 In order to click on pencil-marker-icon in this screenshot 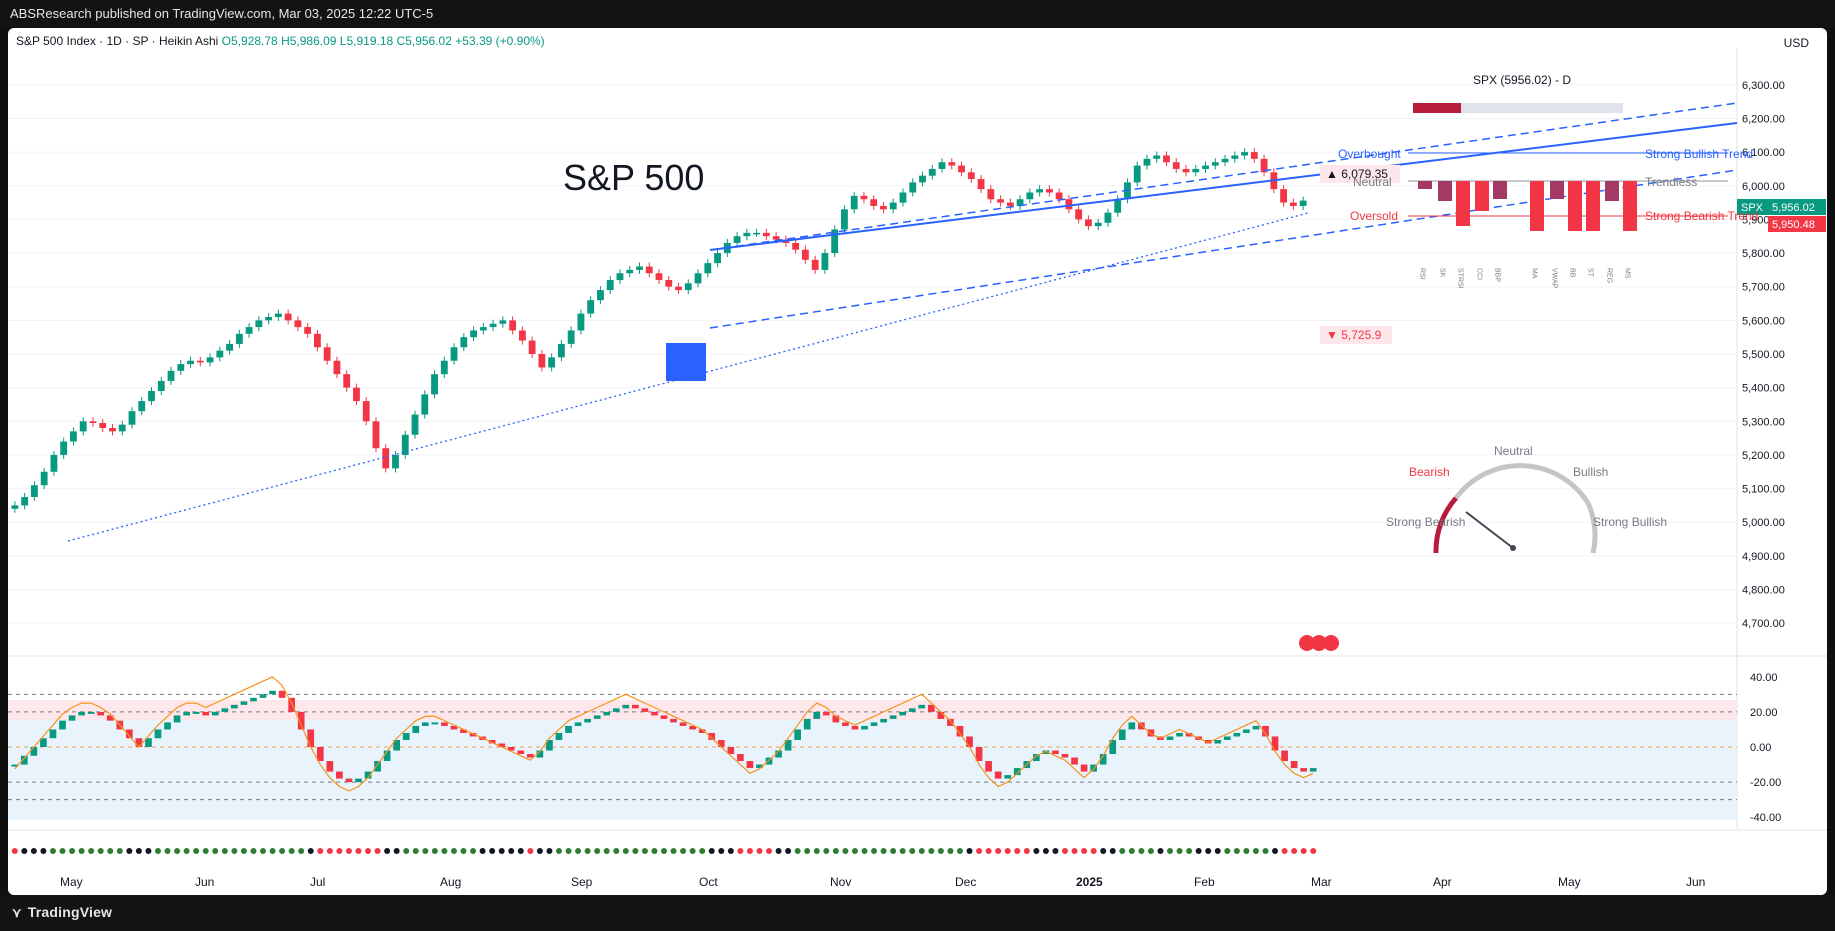, I will do `click(686, 362)`.